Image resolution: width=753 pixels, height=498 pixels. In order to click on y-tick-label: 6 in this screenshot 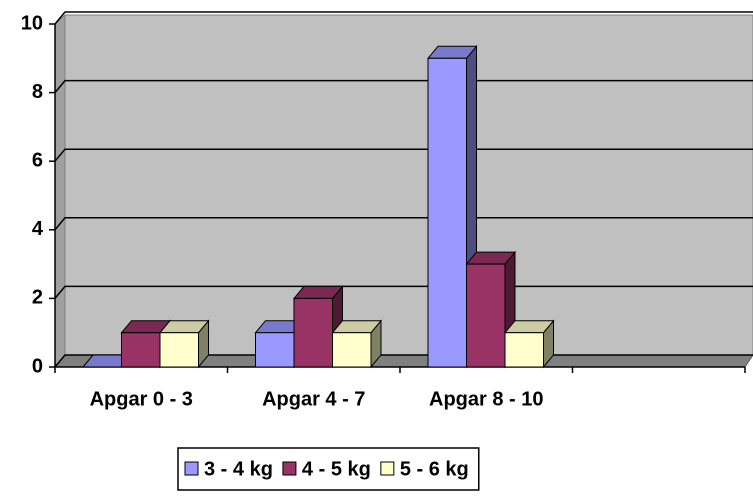, I will do `click(37, 160)`.